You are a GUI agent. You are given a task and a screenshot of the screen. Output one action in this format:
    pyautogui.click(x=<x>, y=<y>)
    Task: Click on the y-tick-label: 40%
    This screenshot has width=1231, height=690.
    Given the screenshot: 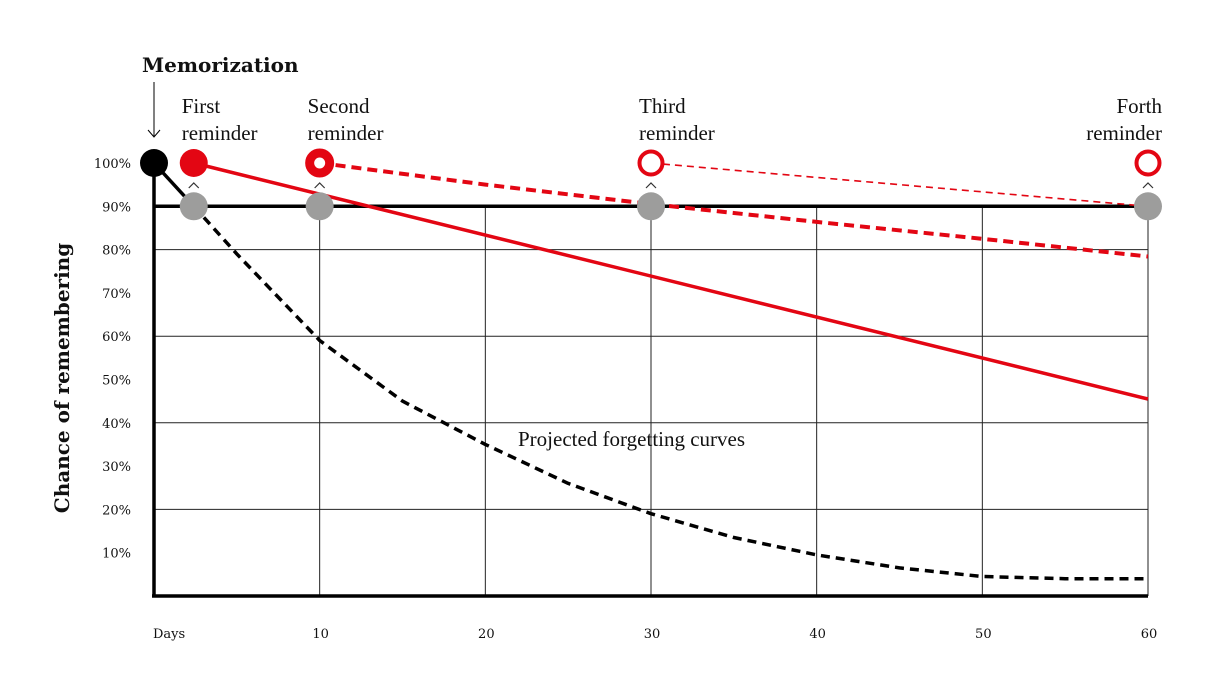 What is the action you would take?
    pyautogui.click(x=116, y=424)
    